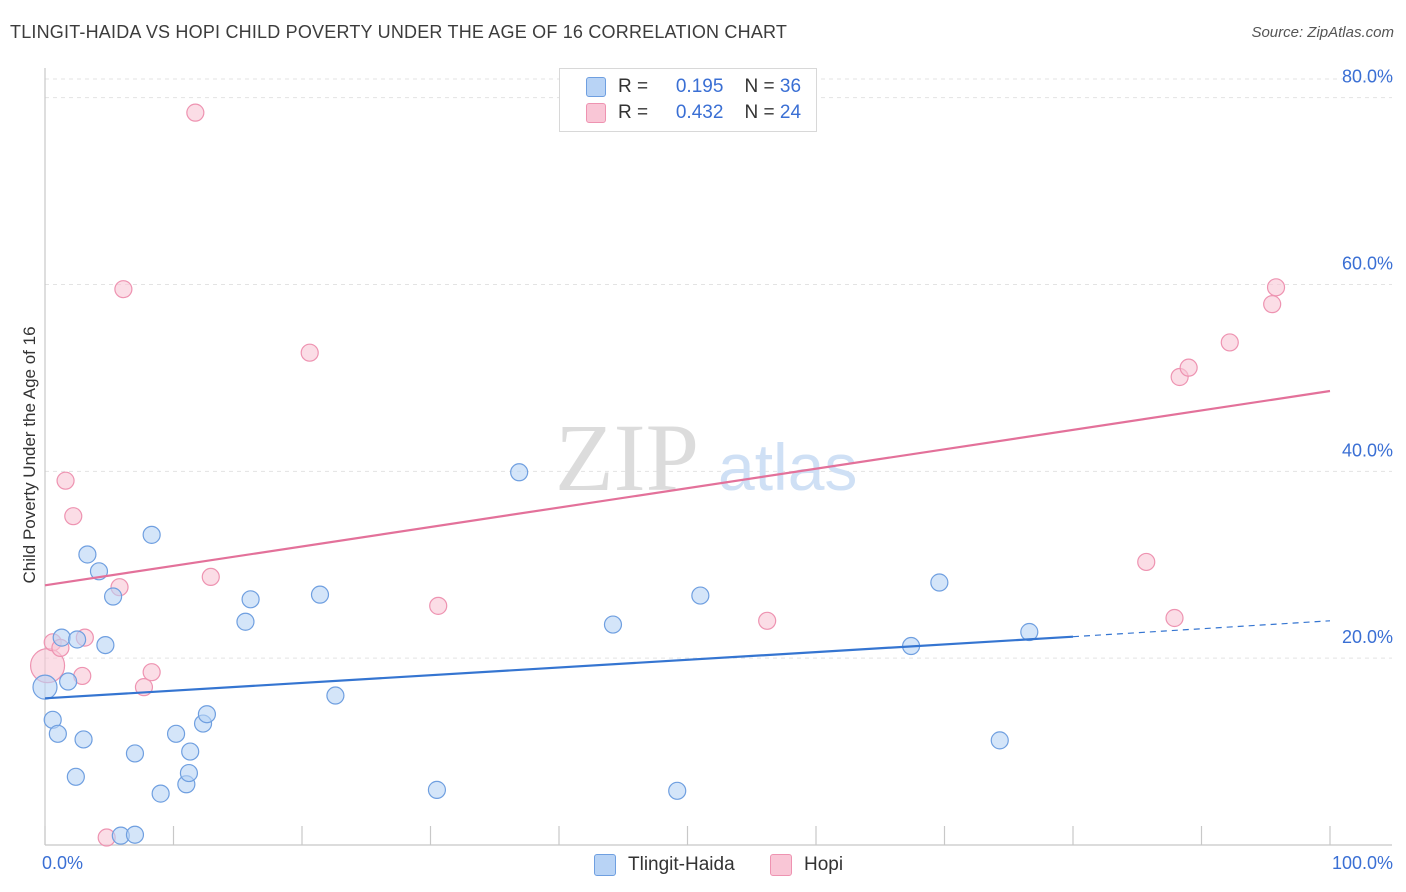 This screenshot has width=1406, height=892. Describe the element at coordinates (688, 100) in the screenshot. I see `stats-legend: R = 0.195 N = 36 R = 0.432 N = 24` at that location.